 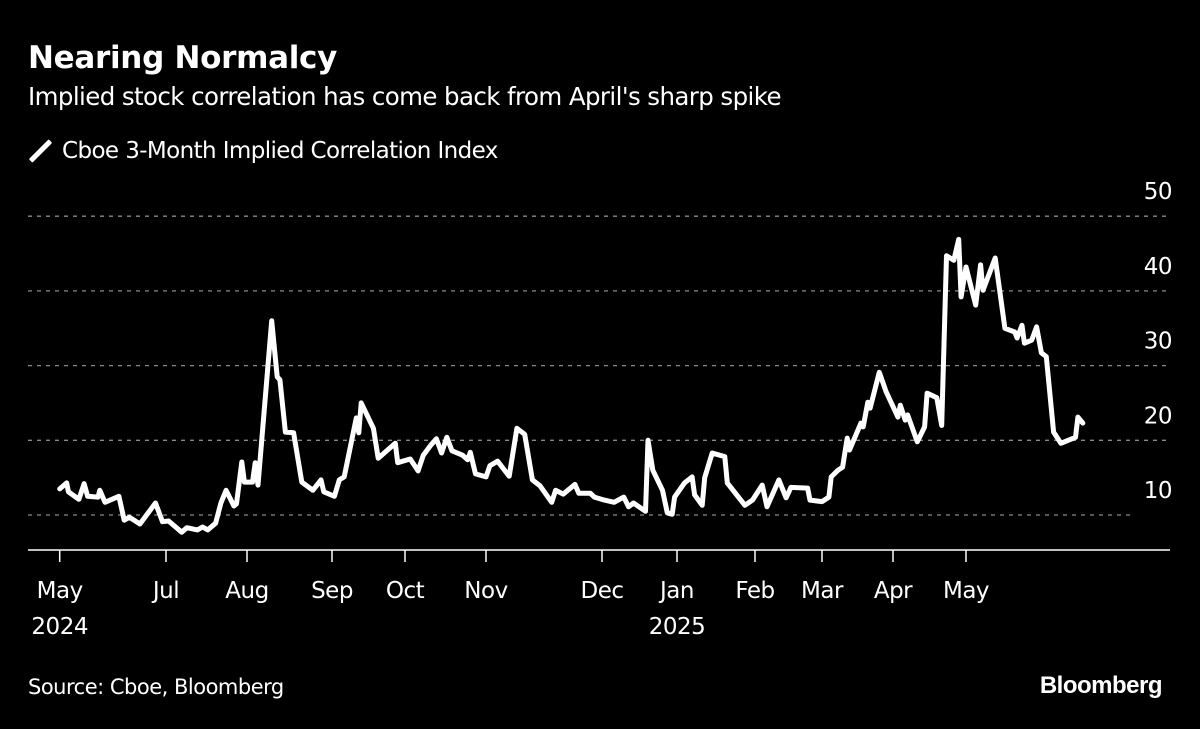 I want to click on x-tick-label: Oct, so click(x=405, y=591).